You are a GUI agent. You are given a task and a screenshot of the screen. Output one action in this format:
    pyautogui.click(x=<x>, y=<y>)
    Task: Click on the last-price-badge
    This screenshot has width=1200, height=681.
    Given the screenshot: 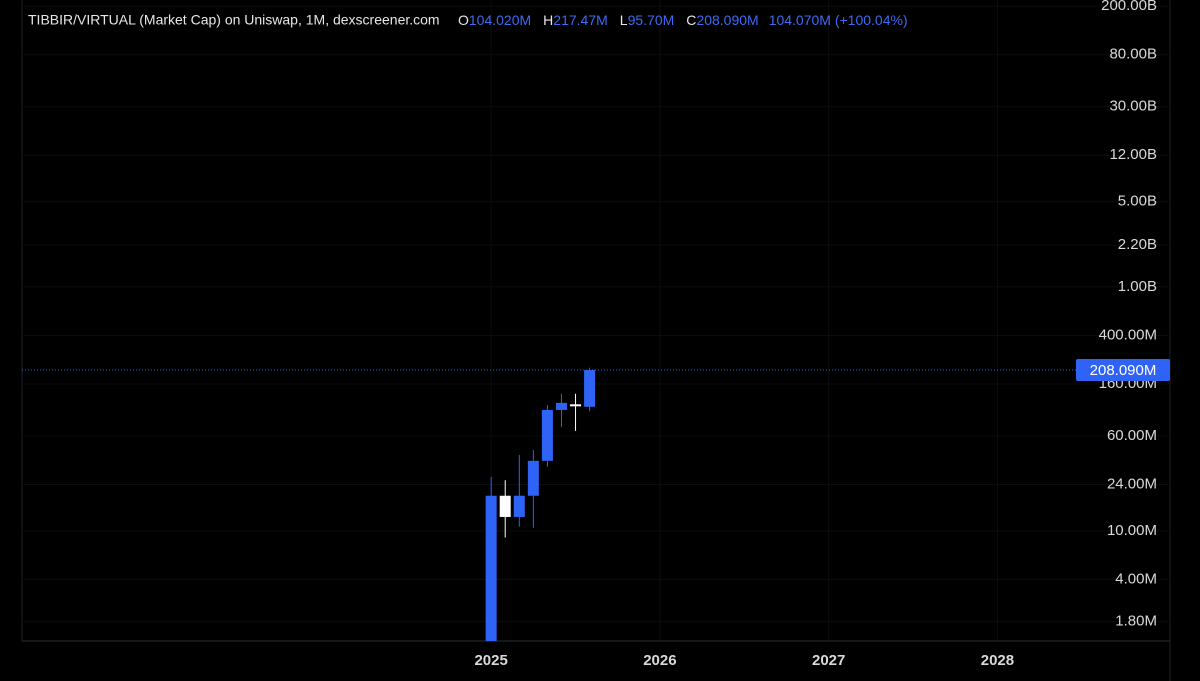 What is the action you would take?
    pyautogui.click(x=1123, y=370)
    